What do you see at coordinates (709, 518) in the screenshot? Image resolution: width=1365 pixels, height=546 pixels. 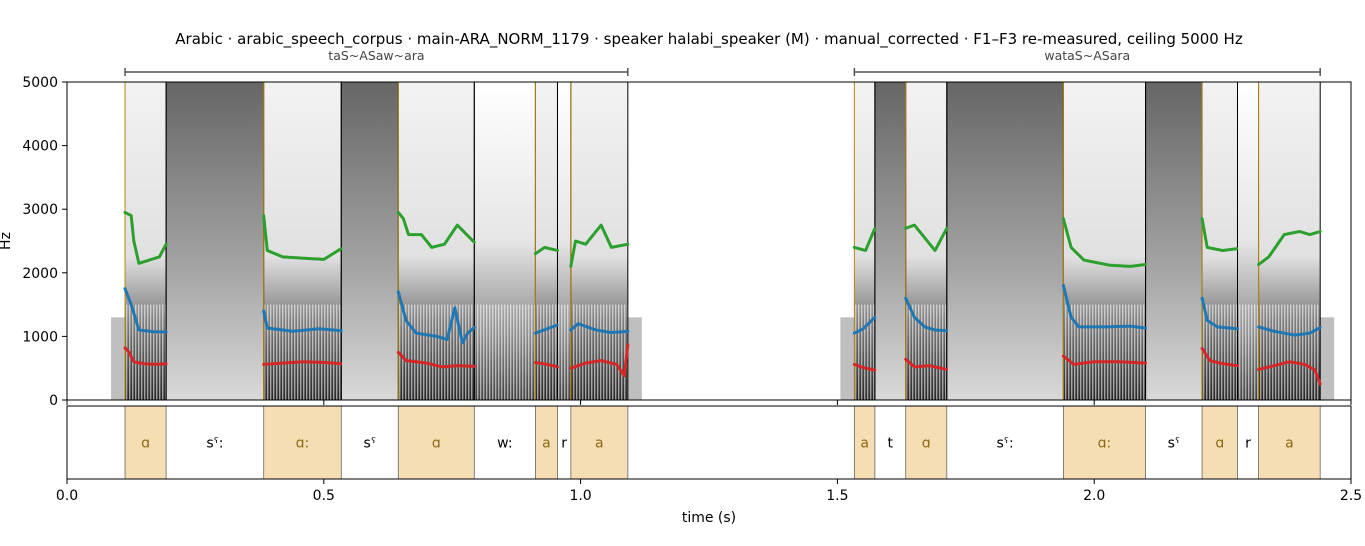 I see `x-axis-label: time (s)` at bounding box center [709, 518].